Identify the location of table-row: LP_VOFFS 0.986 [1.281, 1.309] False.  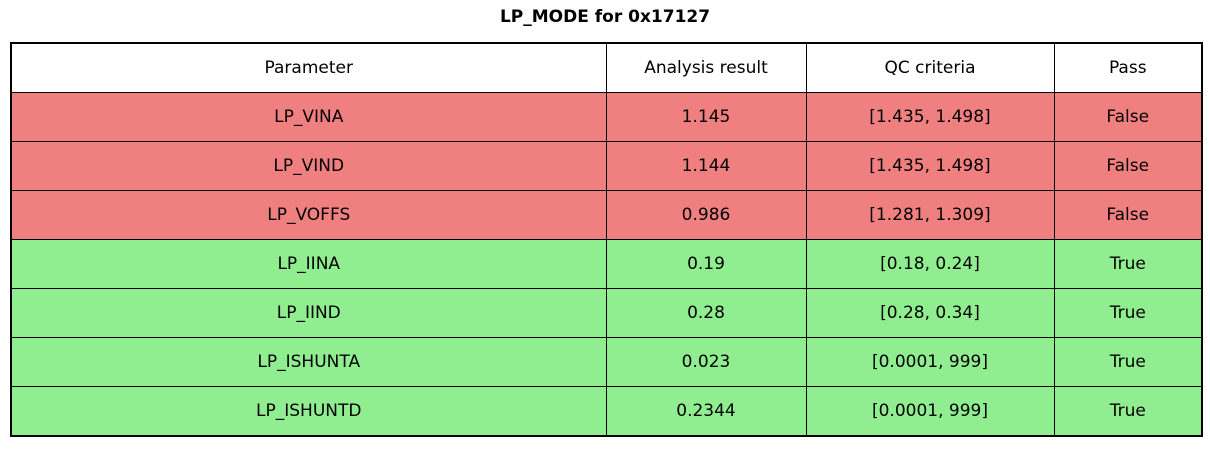
(606, 215).